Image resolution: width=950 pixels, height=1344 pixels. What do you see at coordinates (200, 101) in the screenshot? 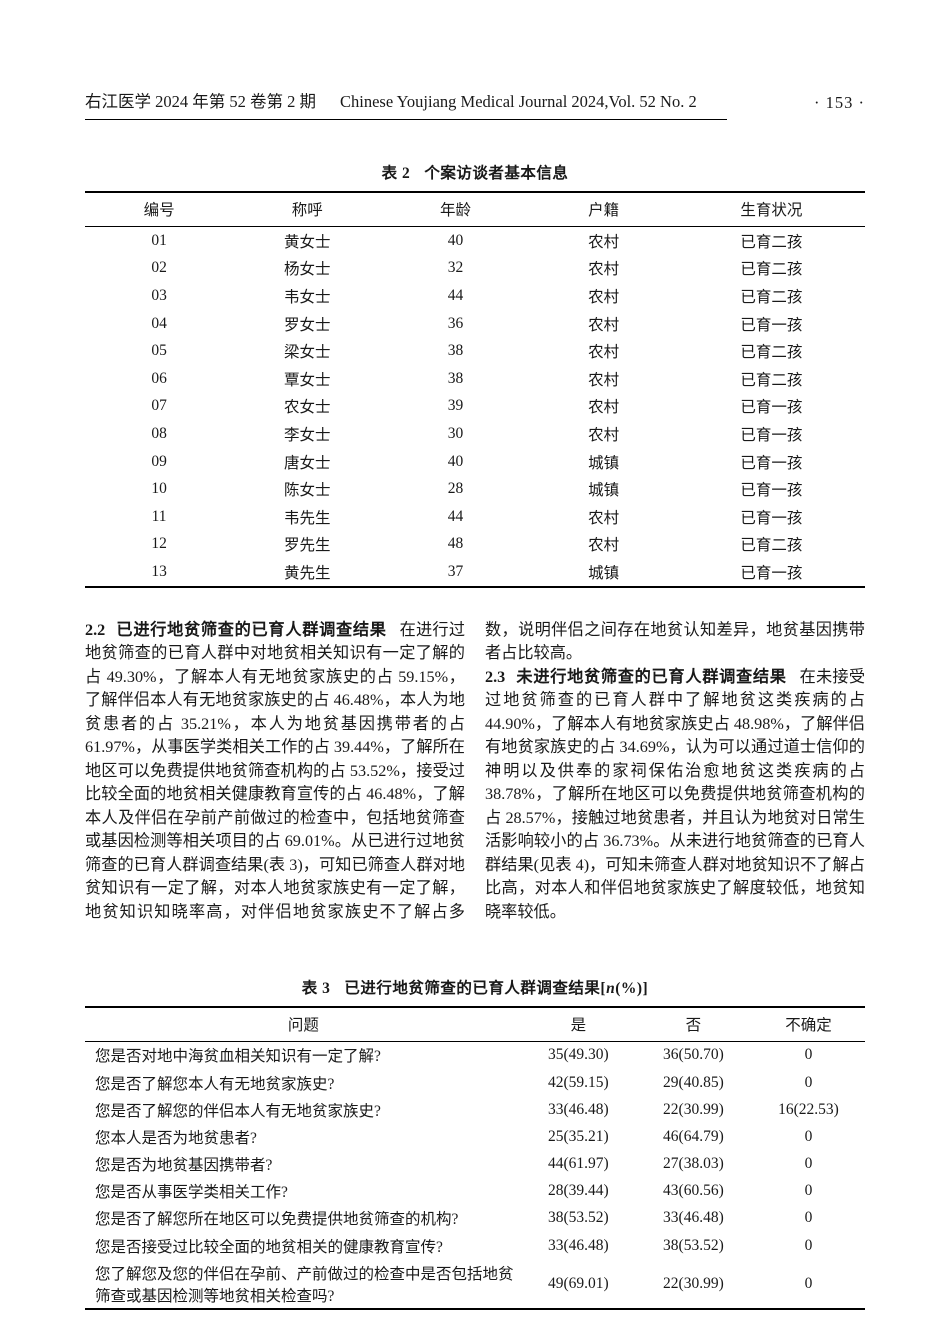
I see `journal-title-cn: 右江医学 2024 年第 52 卷第 2 期` at bounding box center [200, 101].